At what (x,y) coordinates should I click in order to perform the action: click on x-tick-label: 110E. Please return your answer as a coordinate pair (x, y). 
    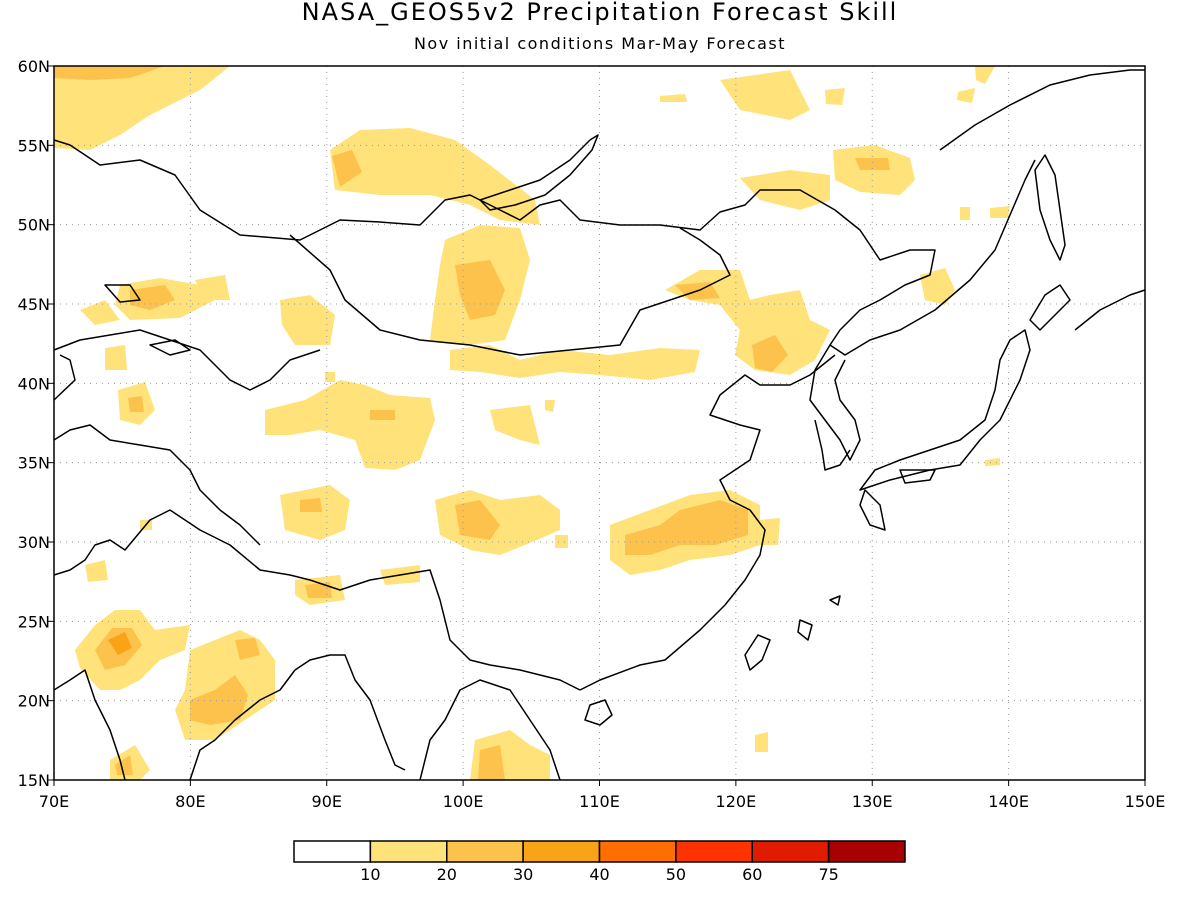
    Looking at the image, I should click on (599, 801).